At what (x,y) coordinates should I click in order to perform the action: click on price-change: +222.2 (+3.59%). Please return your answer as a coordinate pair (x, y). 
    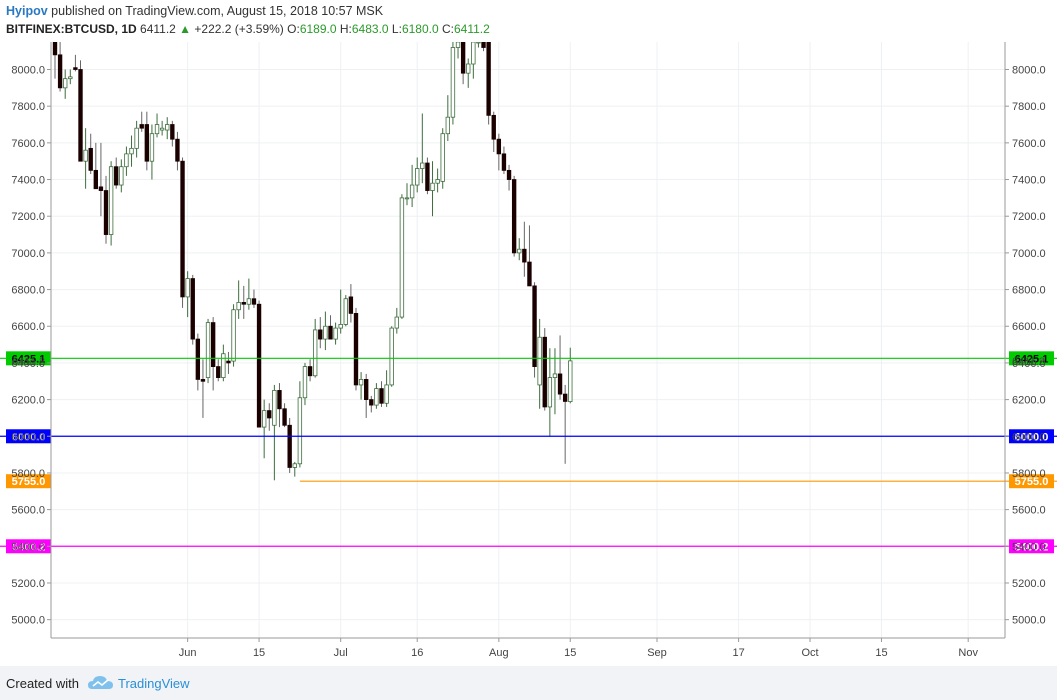
    Looking at the image, I should click on (239, 29).